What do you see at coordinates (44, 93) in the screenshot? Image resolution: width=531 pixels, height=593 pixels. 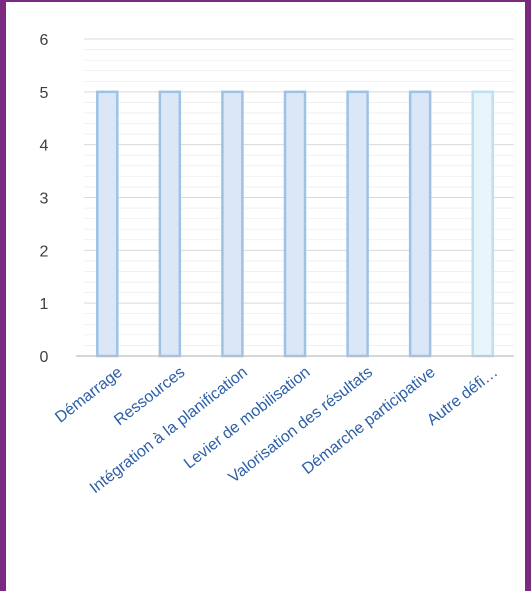 I see `y-tick-label: 5` at bounding box center [44, 93].